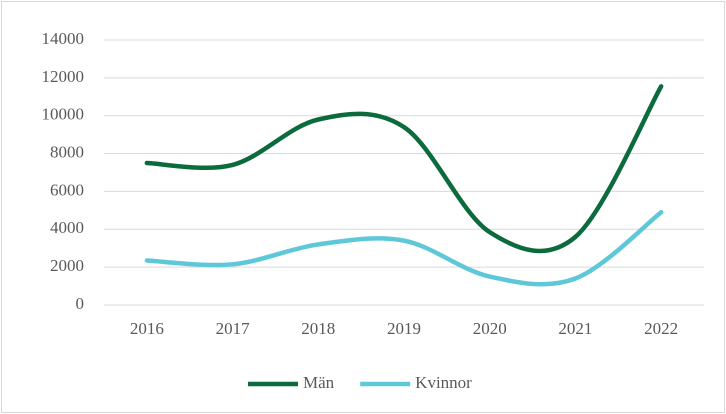  Describe the element at coordinates (67, 151) in the screenshot. I see `y-tick-label: 8000` at that location.